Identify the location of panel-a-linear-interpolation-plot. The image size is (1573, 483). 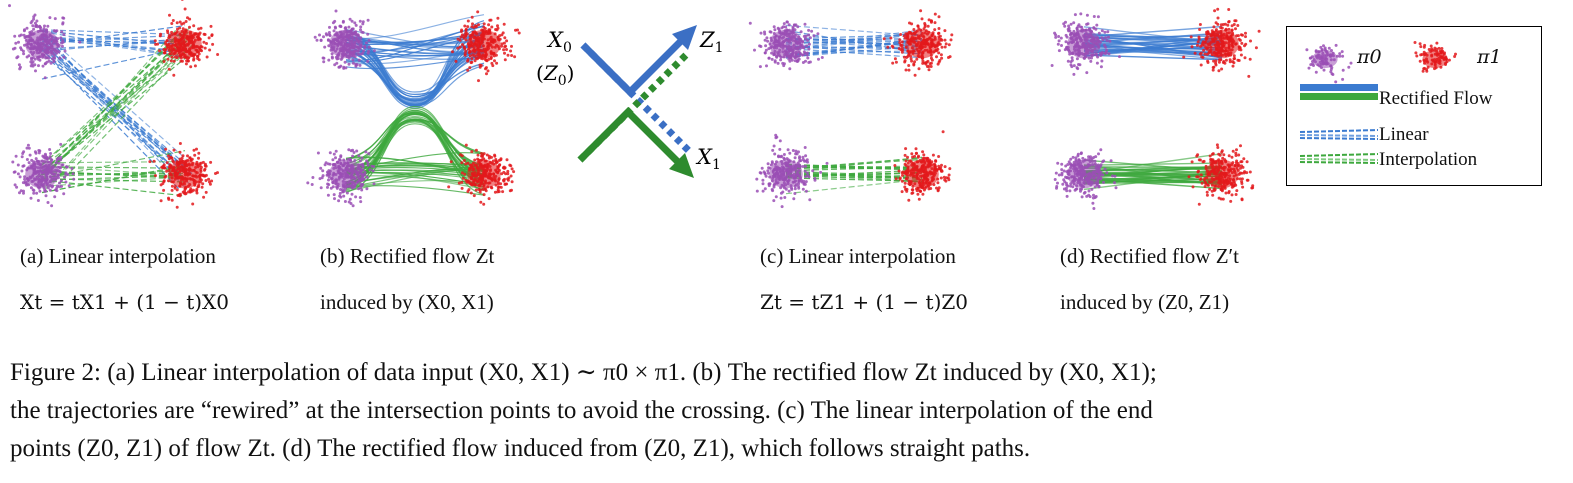
(114, 104).